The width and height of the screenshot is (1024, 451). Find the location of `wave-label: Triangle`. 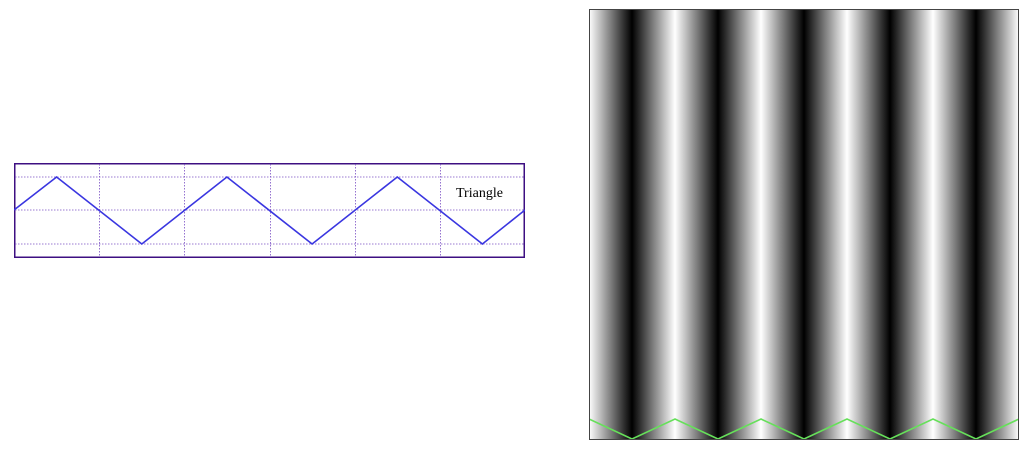

wave-label: Triangle is located at coordinates (479, 193).